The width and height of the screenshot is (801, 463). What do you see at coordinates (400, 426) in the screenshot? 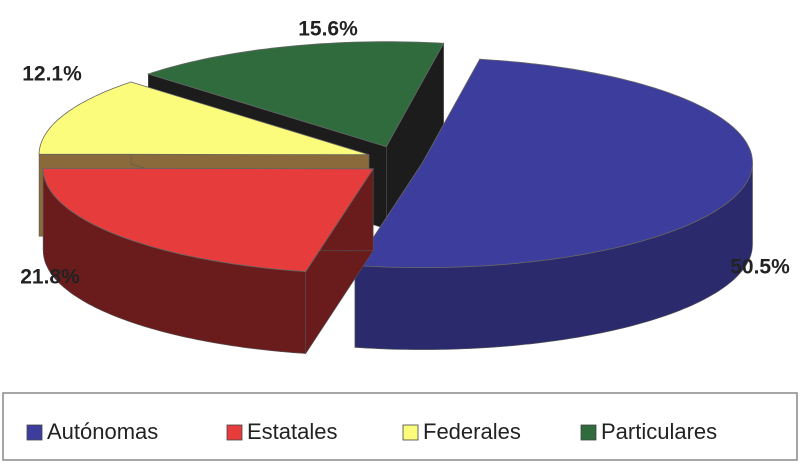
I see `legend-box` at bounding box center [400, 426].